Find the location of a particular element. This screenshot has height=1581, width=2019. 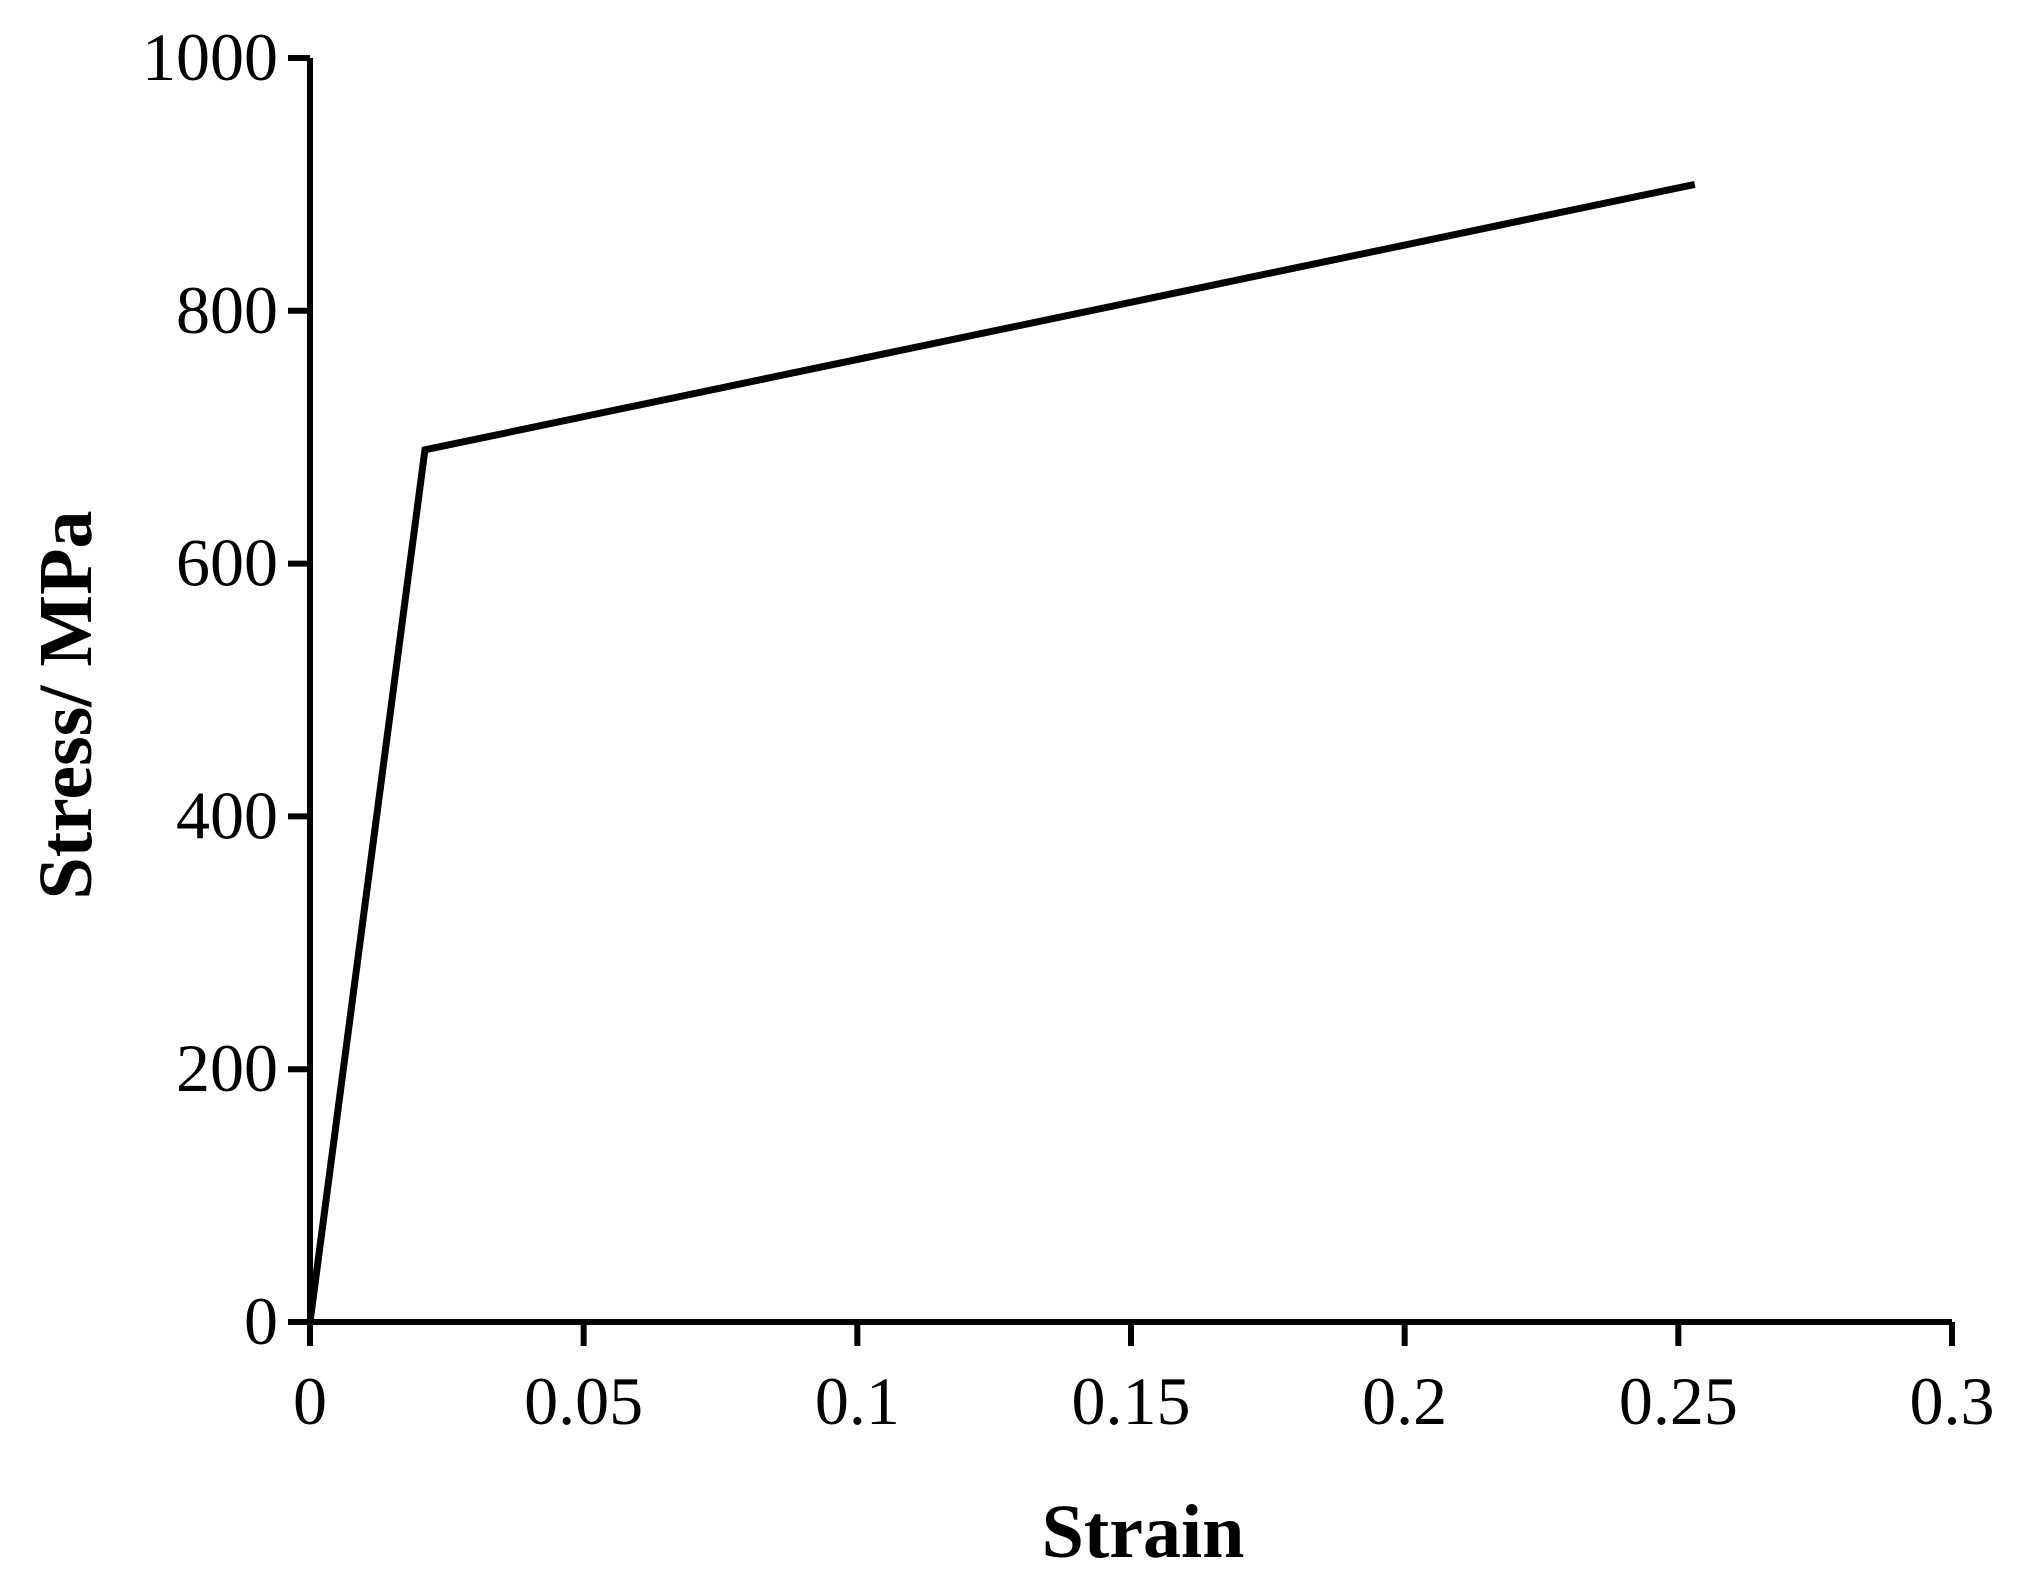

y-tick-label: 0 is located at coordinates (261, 1321).